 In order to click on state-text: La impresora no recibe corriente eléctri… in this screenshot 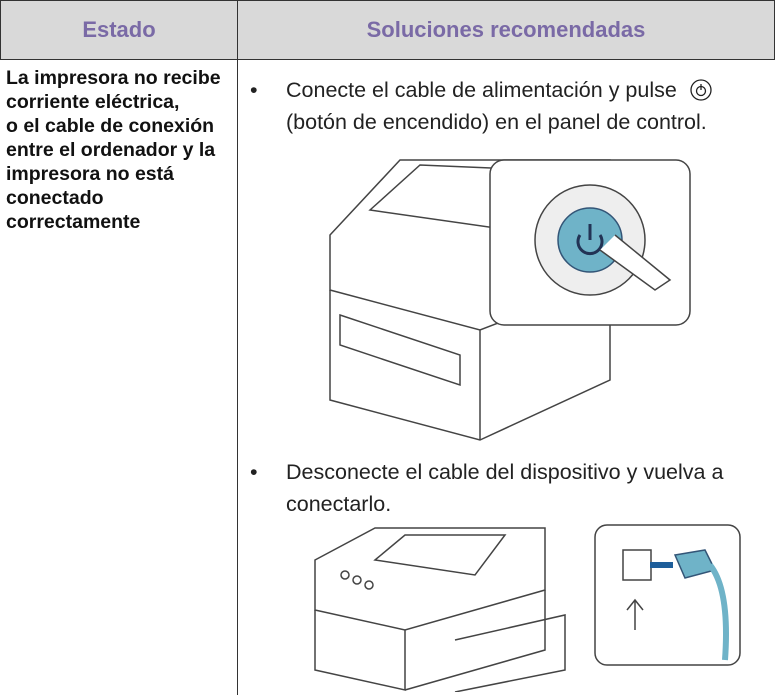, I will do `click(113, 90)`.